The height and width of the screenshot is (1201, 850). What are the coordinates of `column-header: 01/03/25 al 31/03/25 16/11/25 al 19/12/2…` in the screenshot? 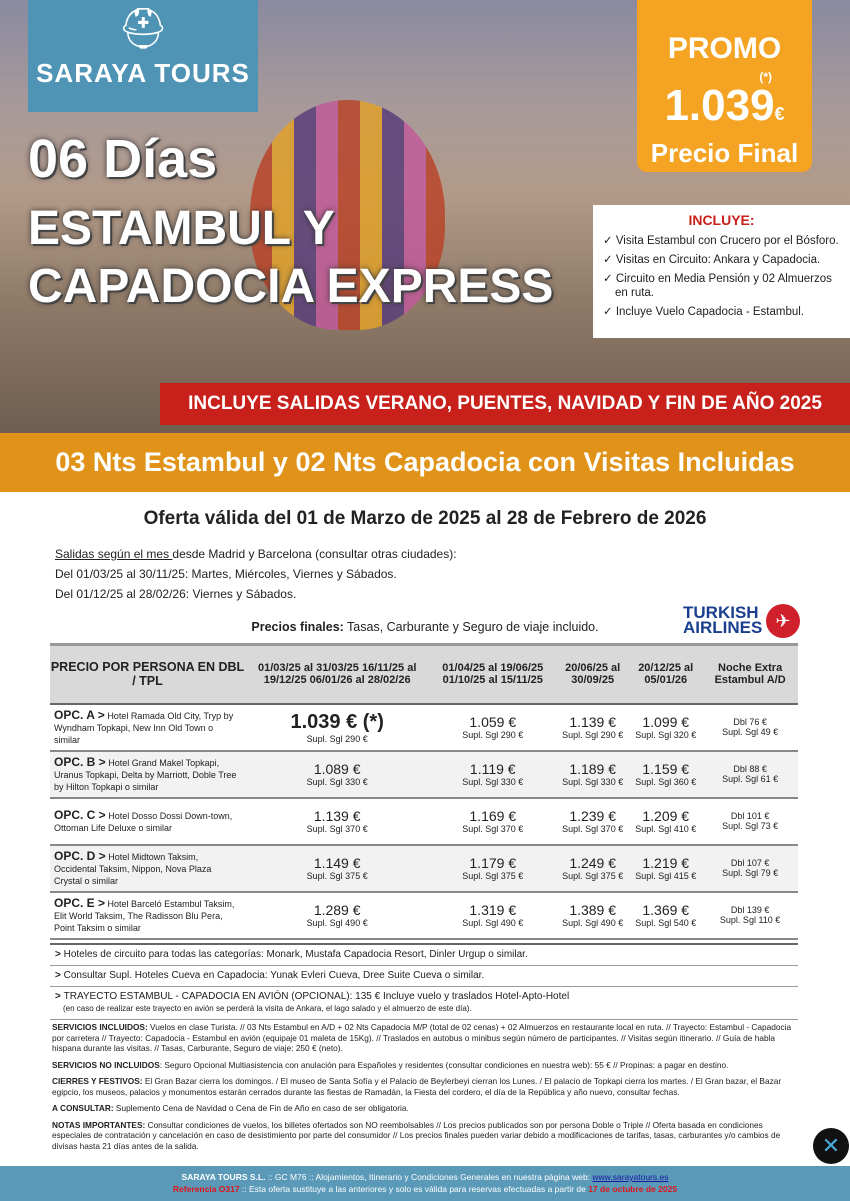 It's located at (337, 674).